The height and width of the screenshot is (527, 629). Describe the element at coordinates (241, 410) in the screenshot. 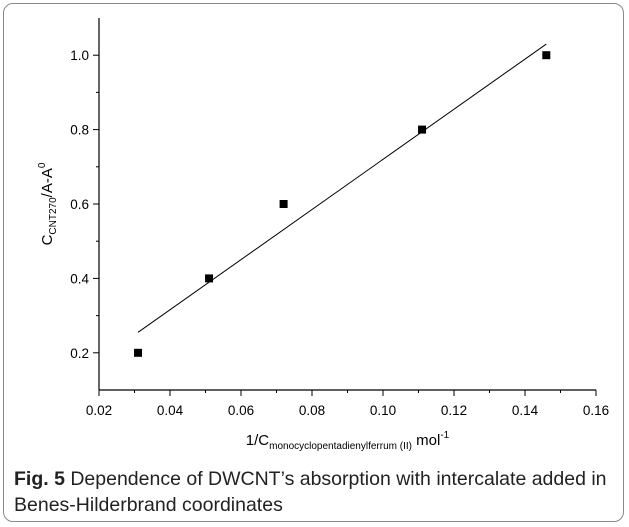

I see `x-tick-label: 0.06` at that location.